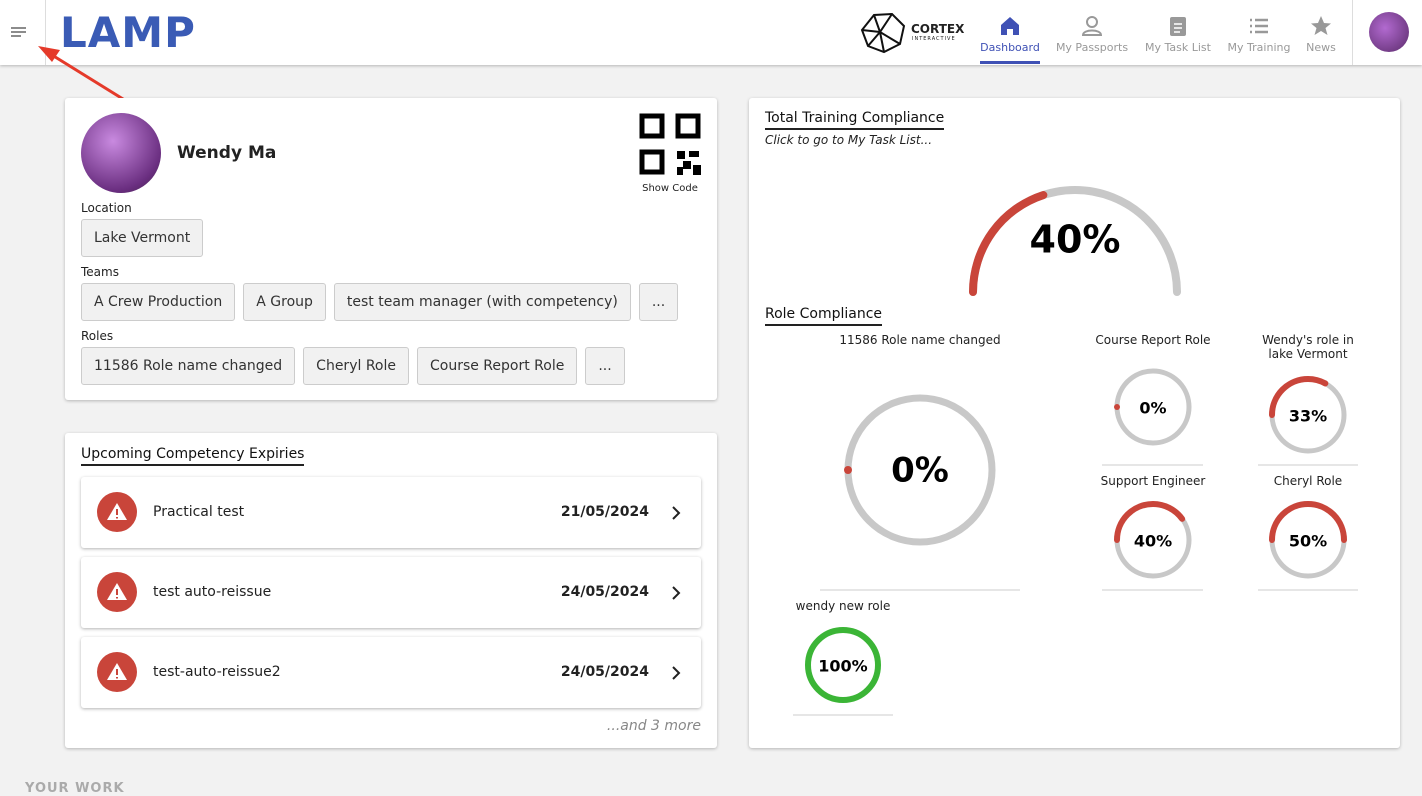  I want to click on team-pill: test team manager (with competency), so click(482, 302).